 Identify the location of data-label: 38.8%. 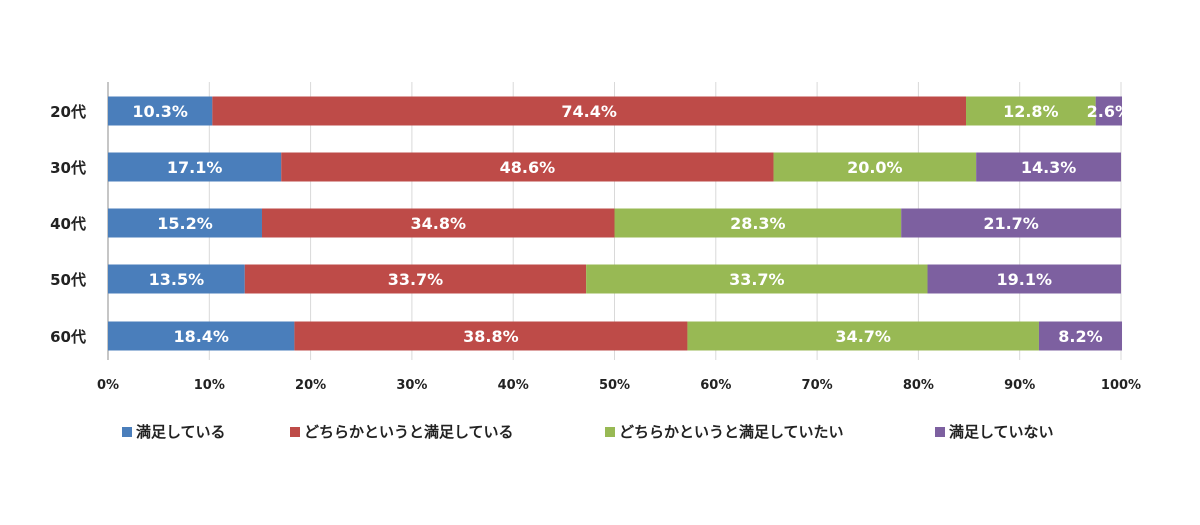
(491, 336).